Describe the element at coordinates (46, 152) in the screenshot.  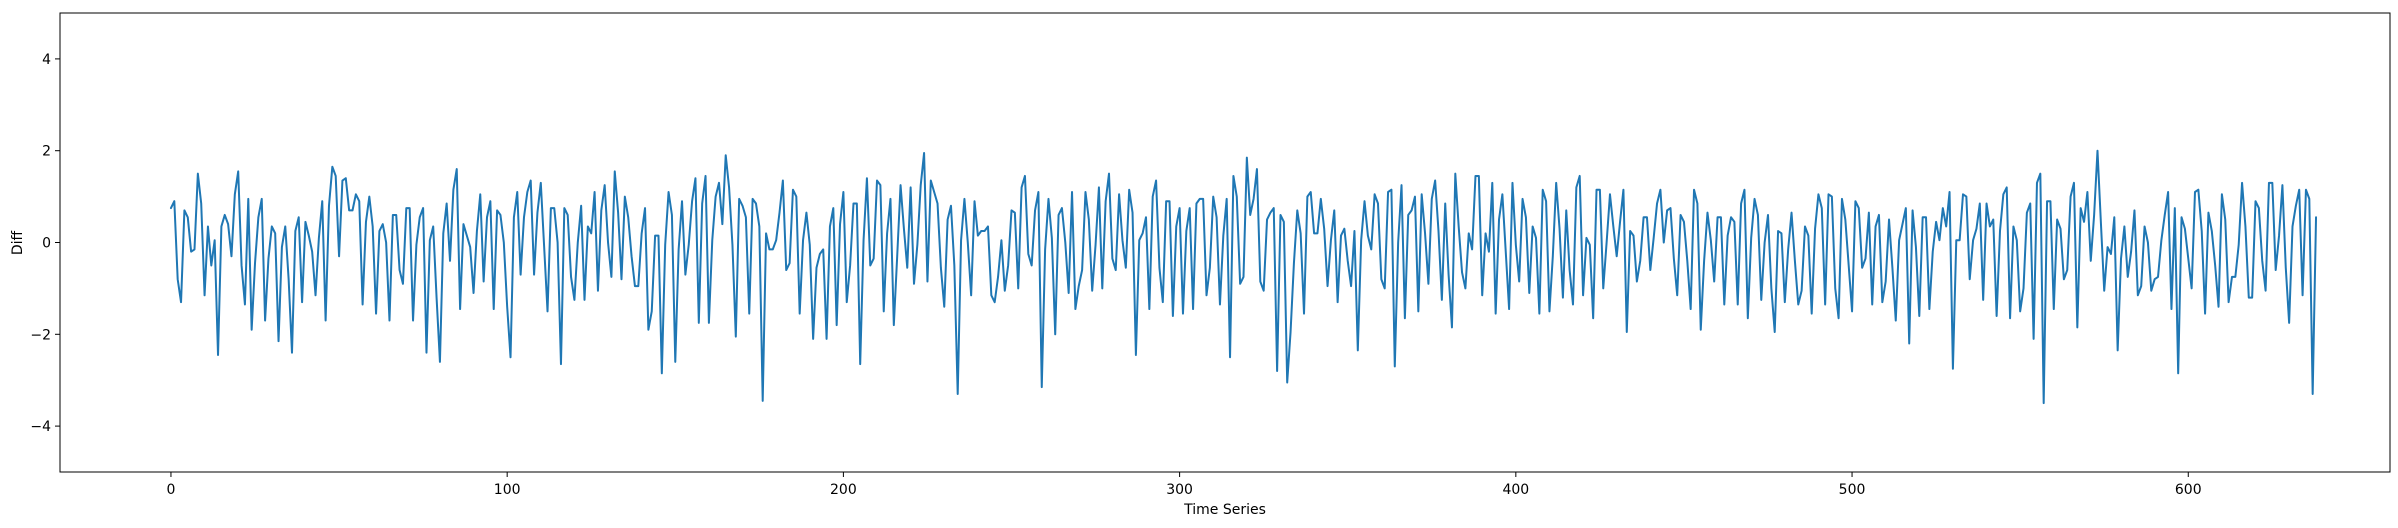
I see `y-tick-label: 2` at that location.